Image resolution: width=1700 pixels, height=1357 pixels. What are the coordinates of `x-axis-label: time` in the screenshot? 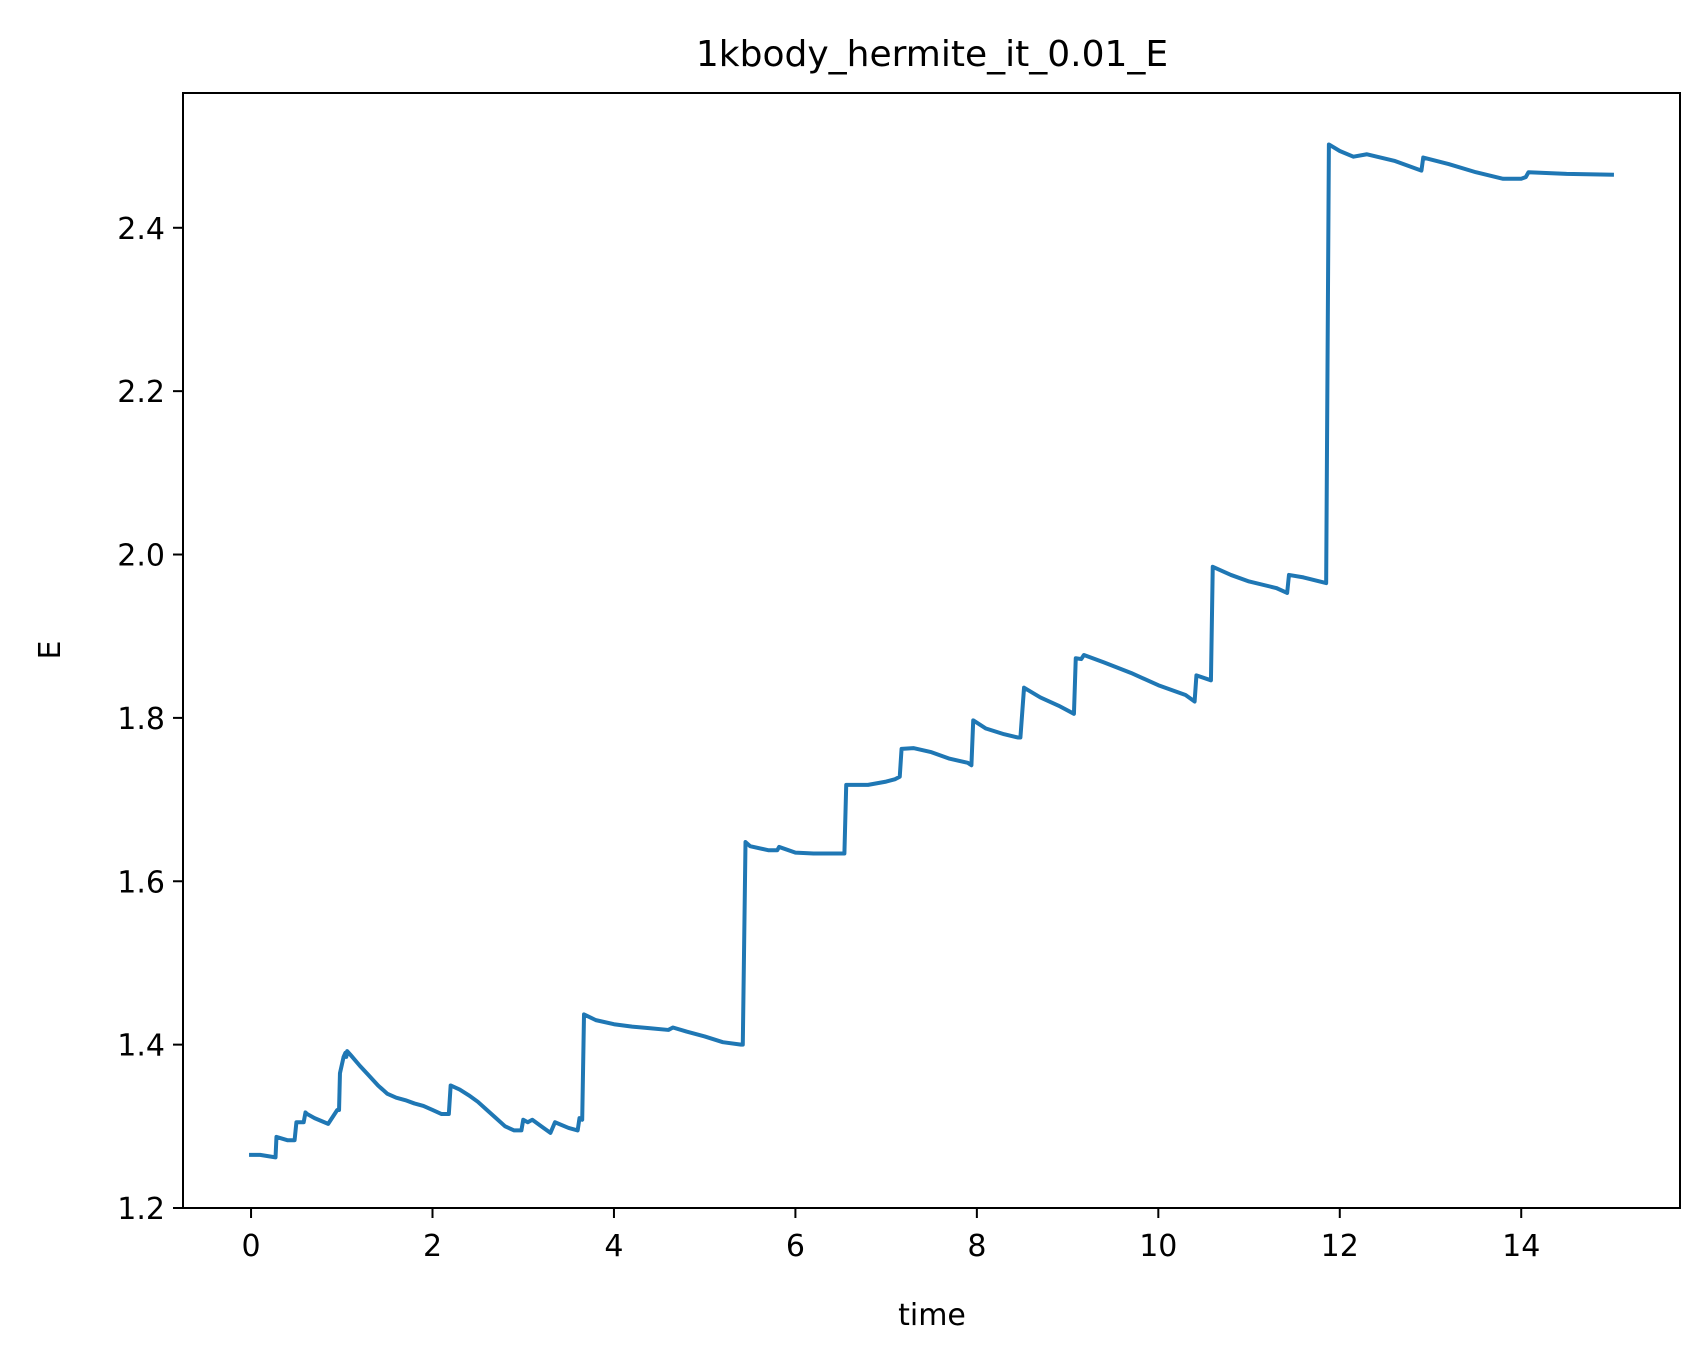 It's located at (932, 1315).